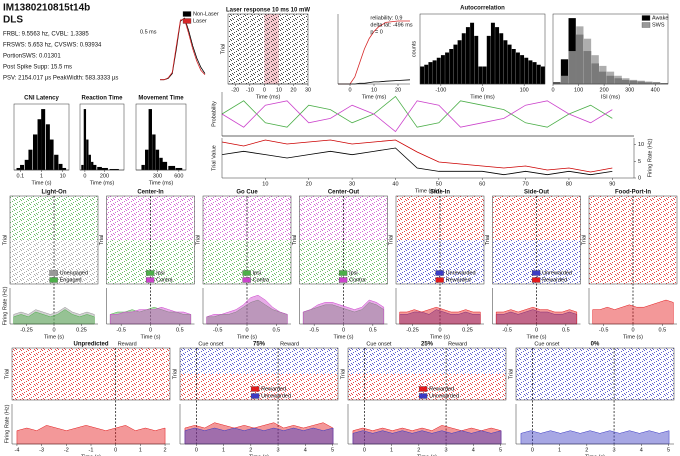 This screenshot has width=680, height=456. Describe the element at coordinates (379, 344) in the screenshot. I see `event-label: Cue onset` at that location.